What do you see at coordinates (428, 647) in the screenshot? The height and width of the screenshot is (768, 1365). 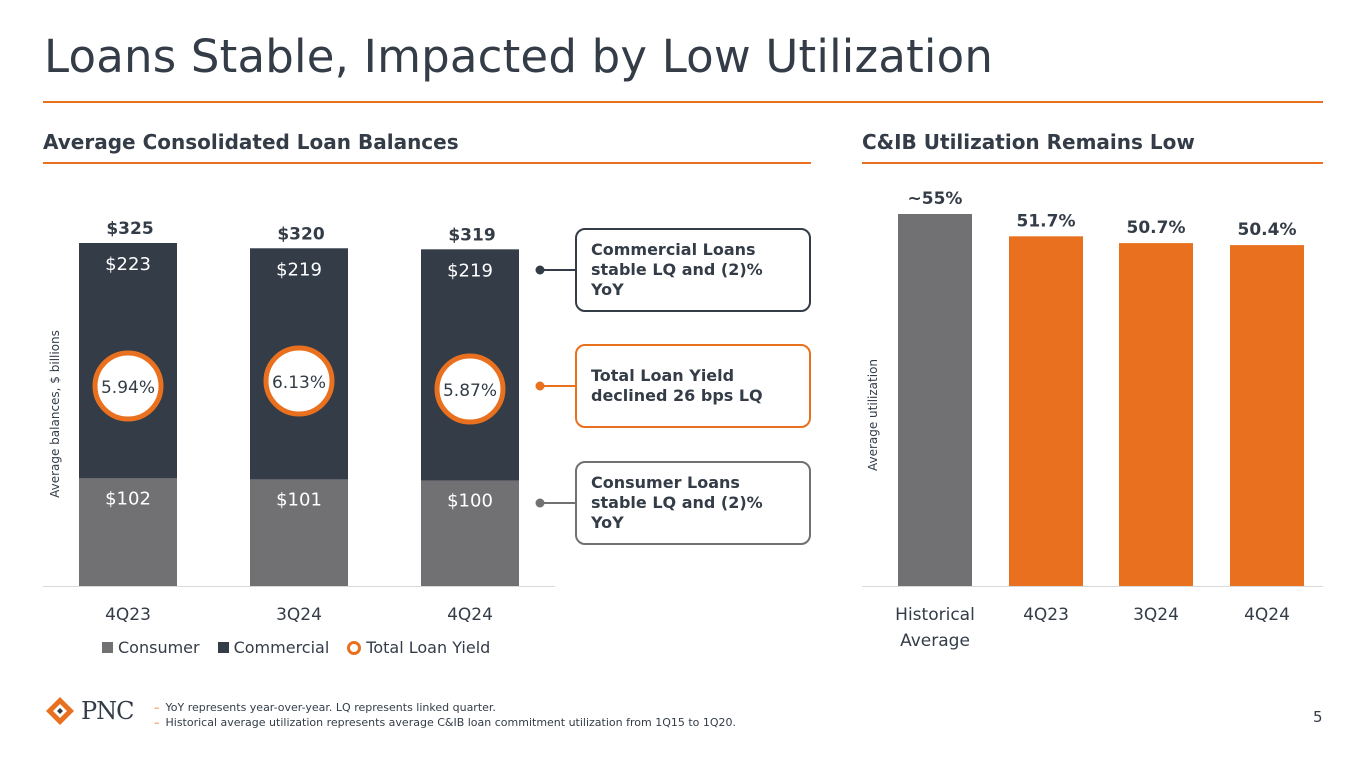 I see `legend-label: Total Loan Yield` at bounding box center [428, 647].